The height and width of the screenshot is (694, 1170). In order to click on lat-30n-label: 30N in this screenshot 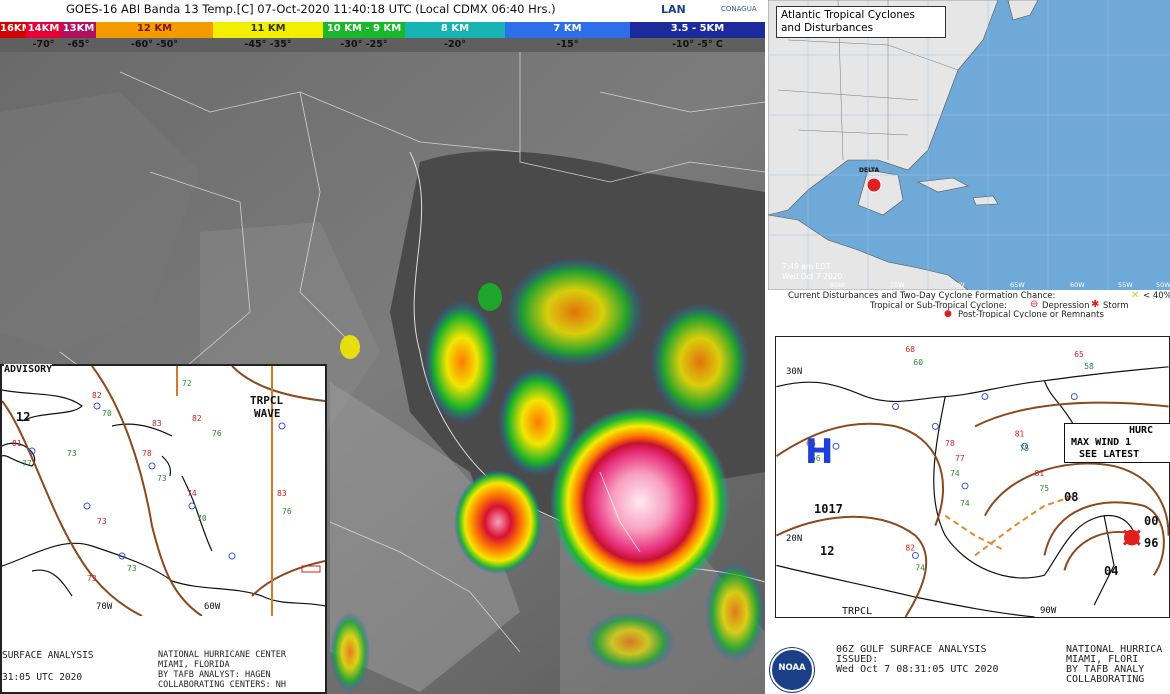, I will do `click(794, 372)`.